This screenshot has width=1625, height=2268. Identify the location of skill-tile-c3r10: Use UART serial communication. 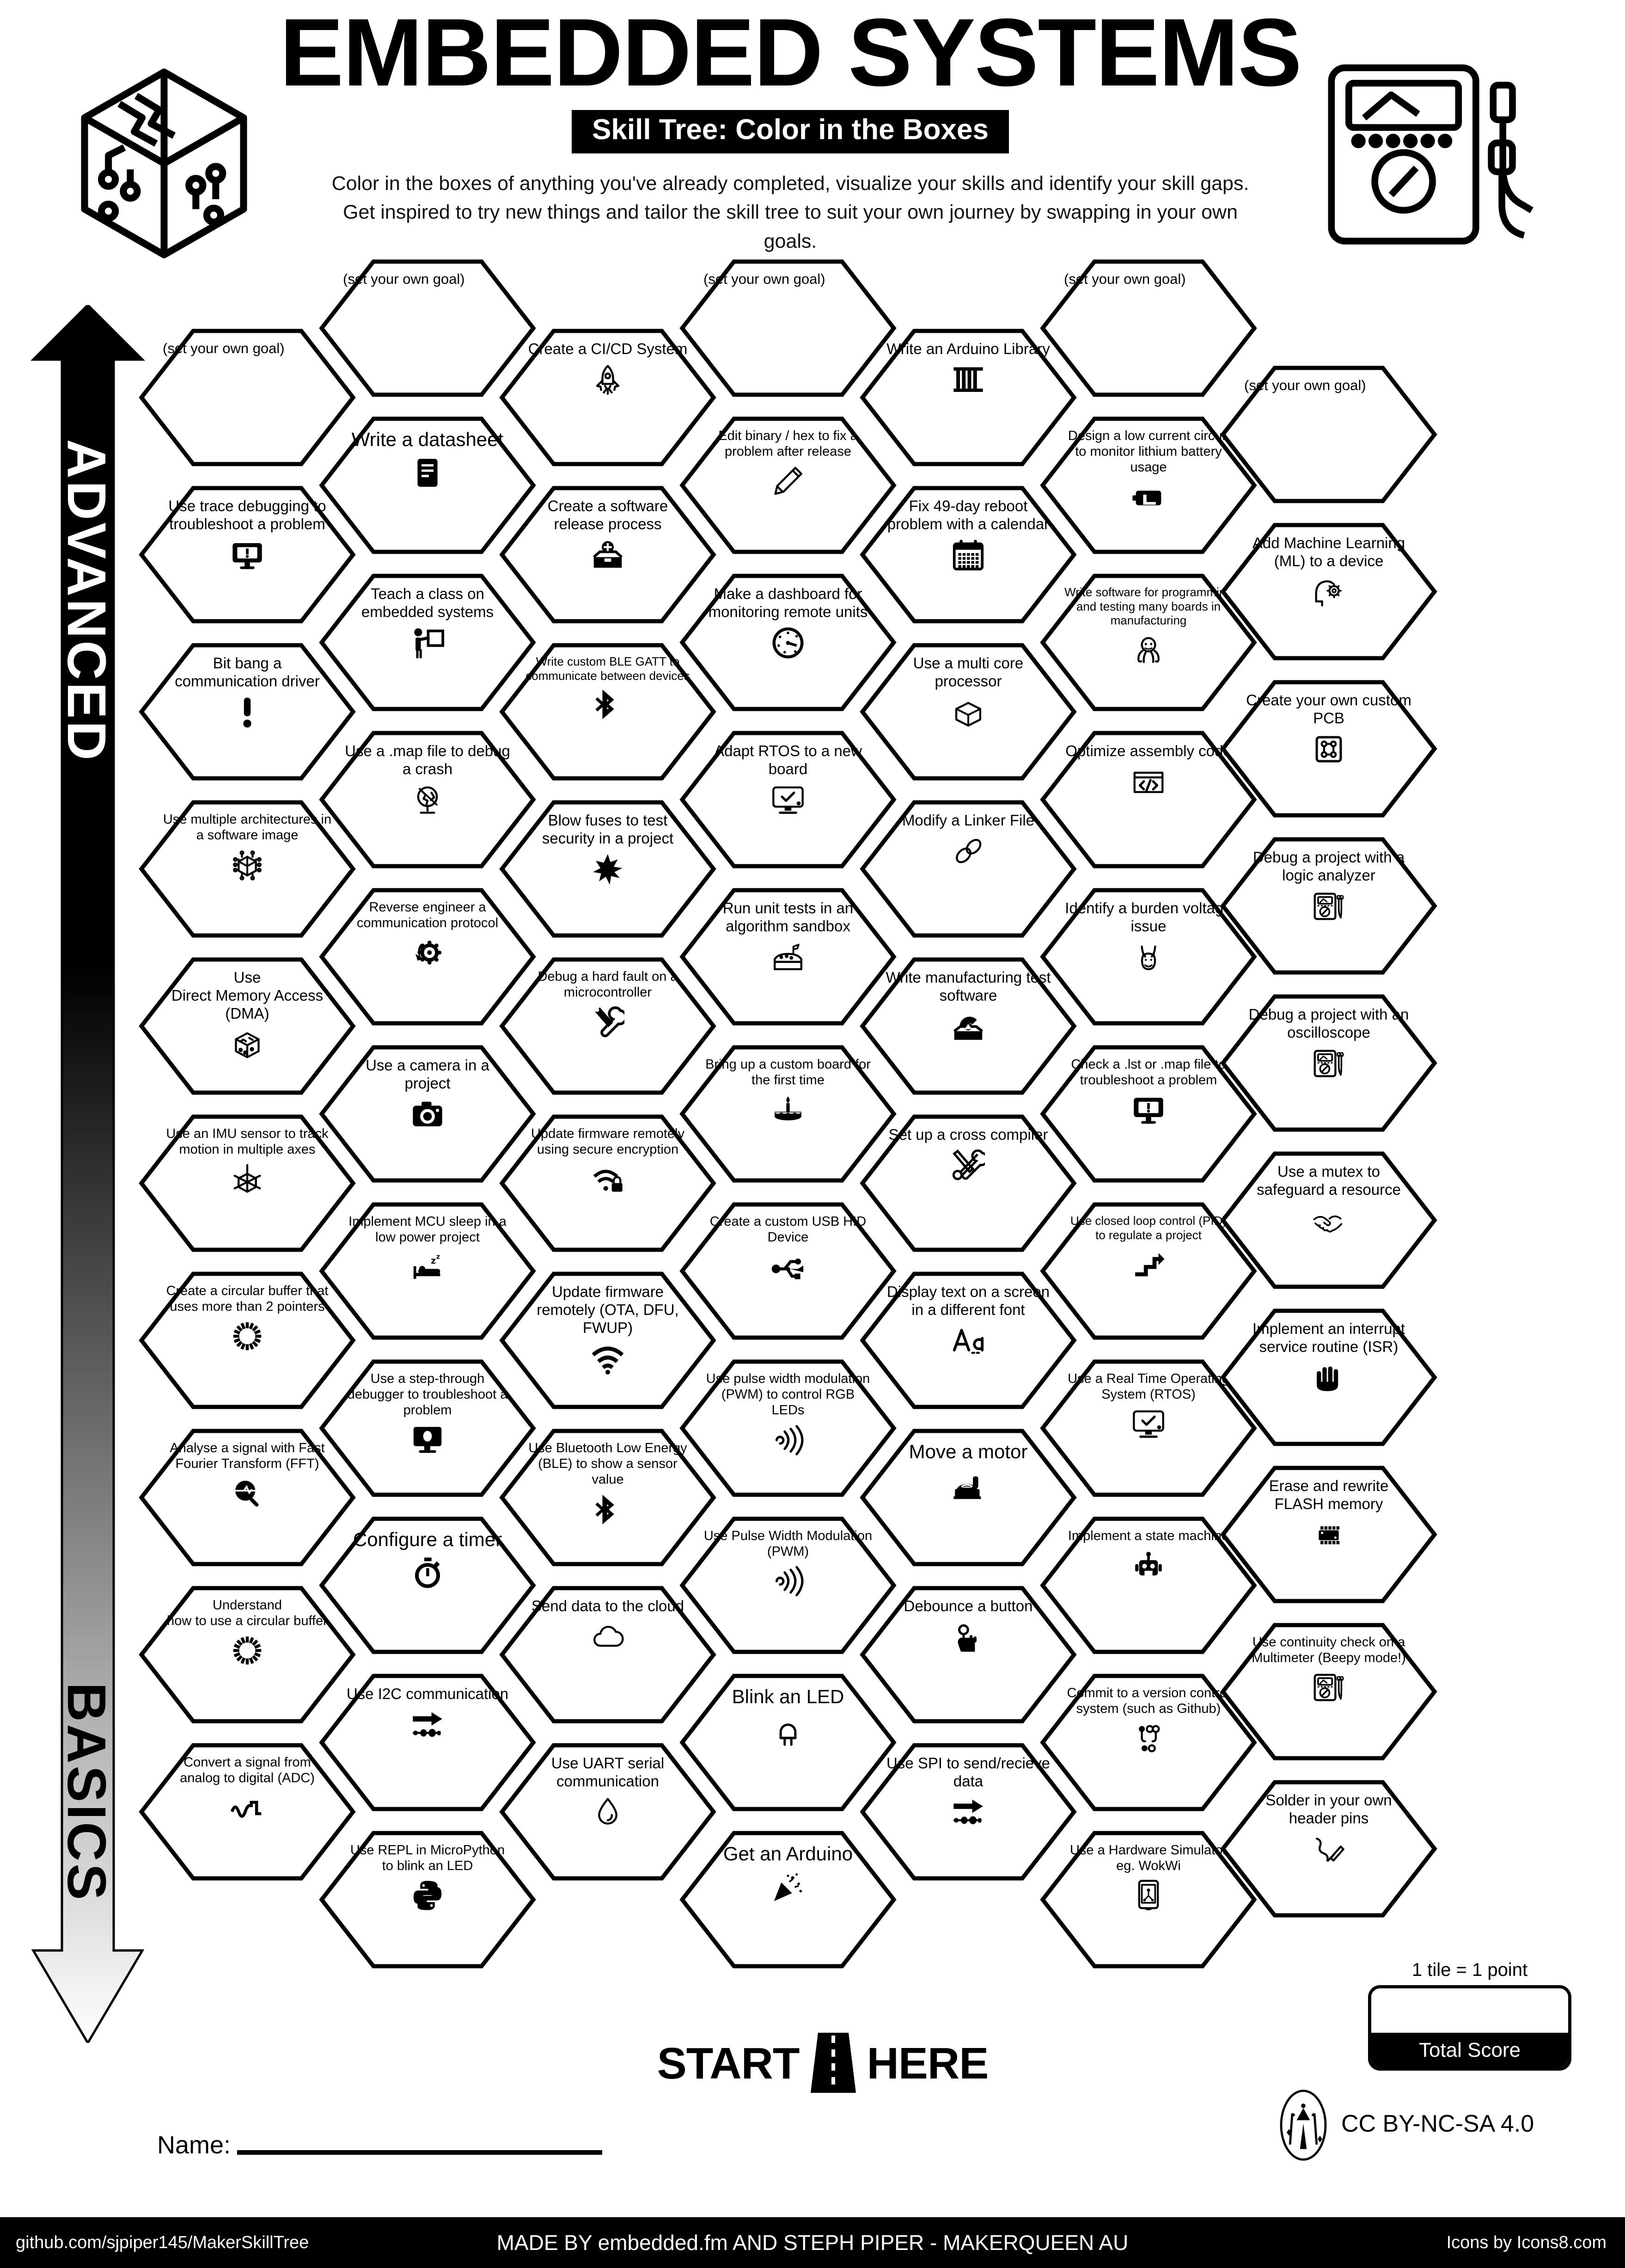
(607, 1811).